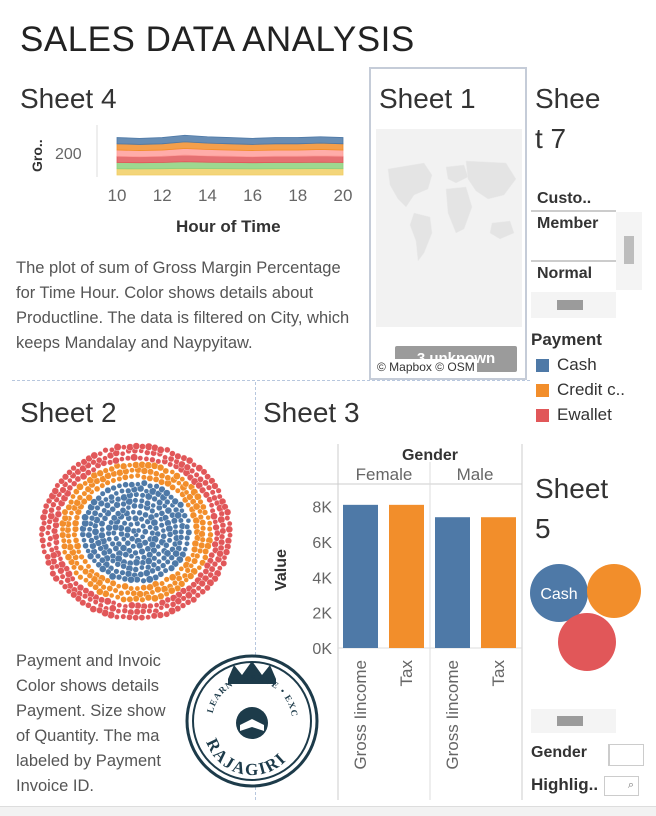 The image size is (656, 816). I want to click on bubble-credit-card, so click(614, 591).